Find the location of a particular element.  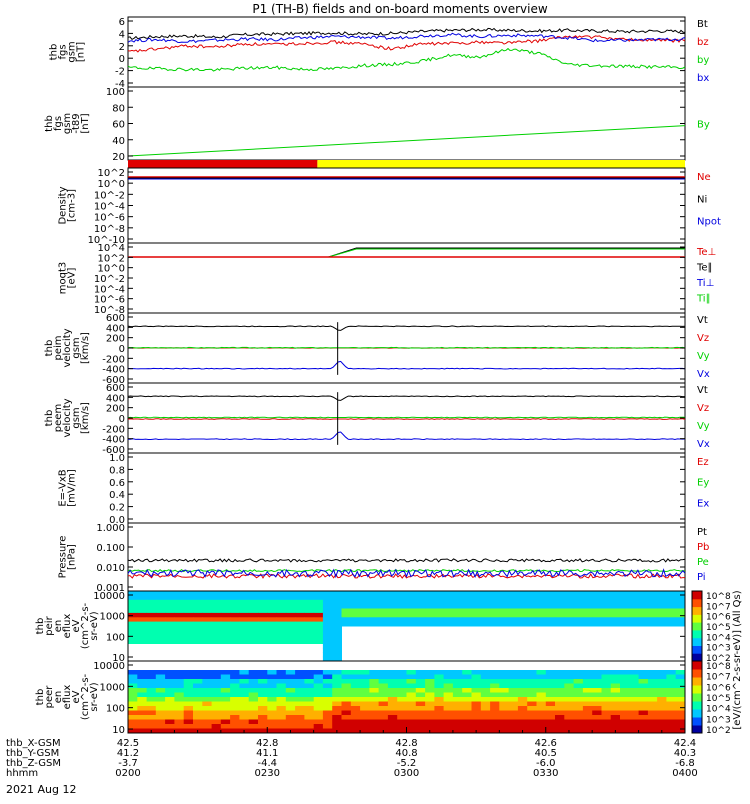

series-line-by is located at coordinates (406, 60).